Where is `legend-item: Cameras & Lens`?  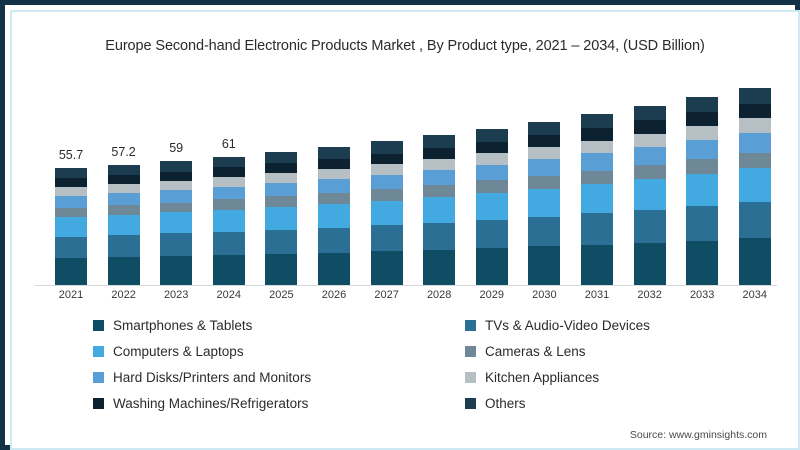 legend-item: Cameras & Lens is located at coordinates (525, 351).